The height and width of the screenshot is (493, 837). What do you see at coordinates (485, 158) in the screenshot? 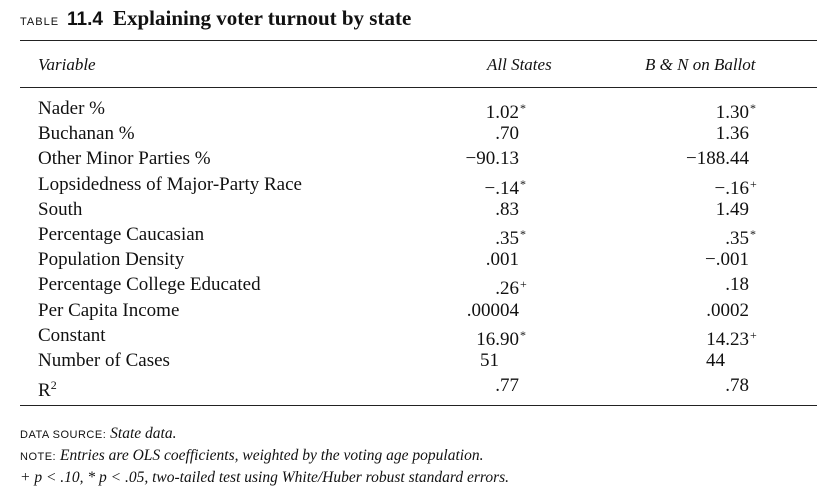
I see `cell-all-states: −90.13` at bounding box center [485, 158].